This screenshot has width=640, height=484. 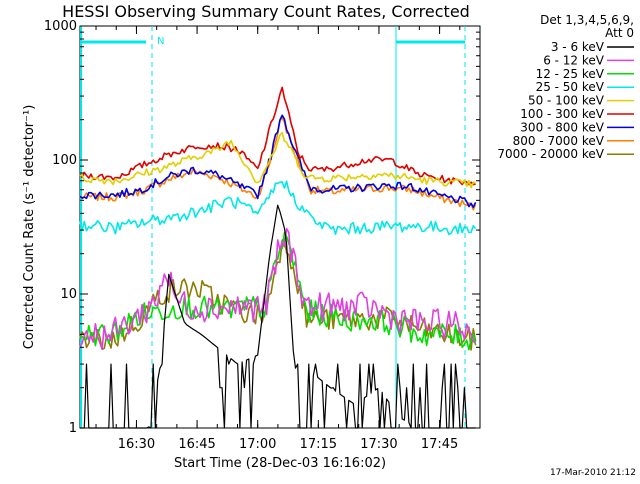 What do you see at coordinates (73, 428) in the screenshot?
I see `y-tick-label-1: 1` at bounding box center [73, 428].